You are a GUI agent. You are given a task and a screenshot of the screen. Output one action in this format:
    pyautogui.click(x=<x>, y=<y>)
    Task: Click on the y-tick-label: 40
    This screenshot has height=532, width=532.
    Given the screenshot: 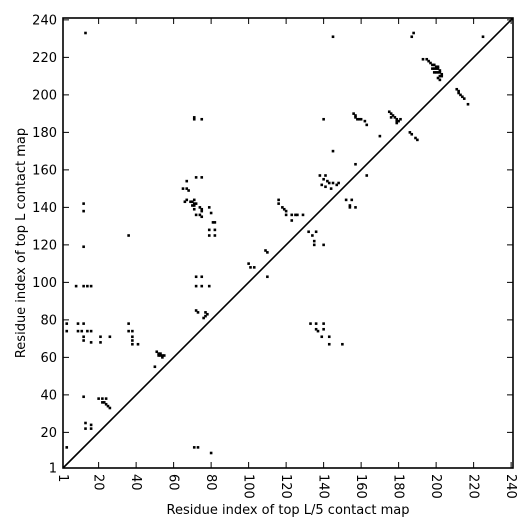 What is the action you would take?
    pyautogui.click(x=48, y=395)
    